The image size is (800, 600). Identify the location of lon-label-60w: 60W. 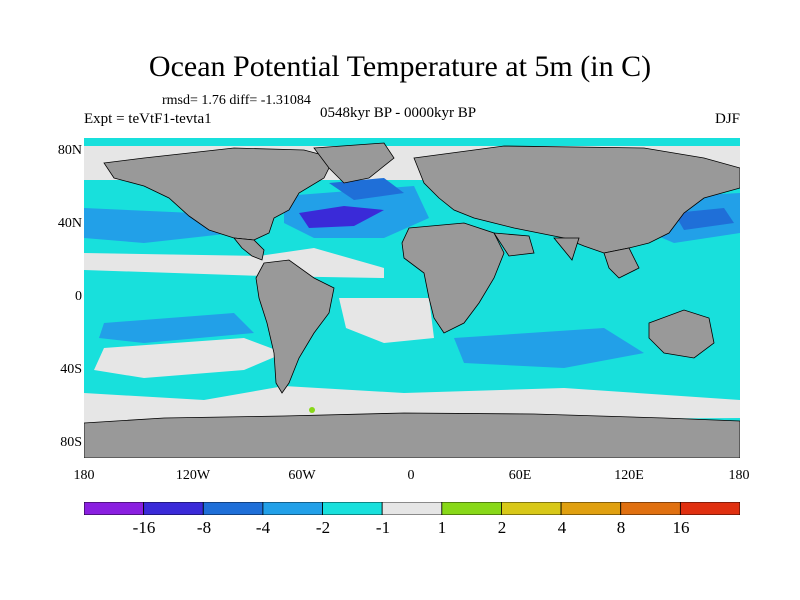
(302, 475).